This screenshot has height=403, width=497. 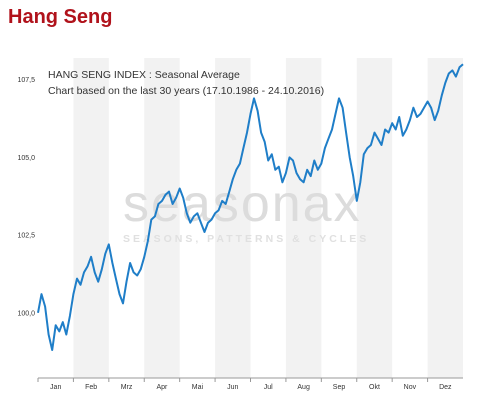 What do you see at coordinates (26, 197) in the screenshot?
I see `y-axis: 100,0 102,5 105,0 107,5` at bounding box center [26, 197].